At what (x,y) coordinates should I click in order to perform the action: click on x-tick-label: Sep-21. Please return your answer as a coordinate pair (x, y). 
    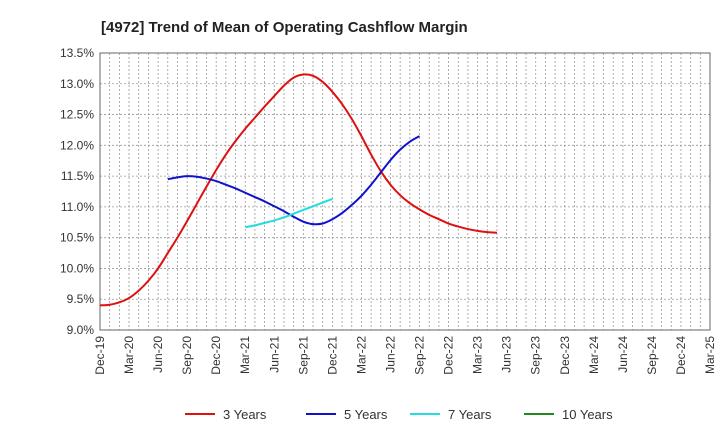
    Looking at the image, I should click on (303, 355).